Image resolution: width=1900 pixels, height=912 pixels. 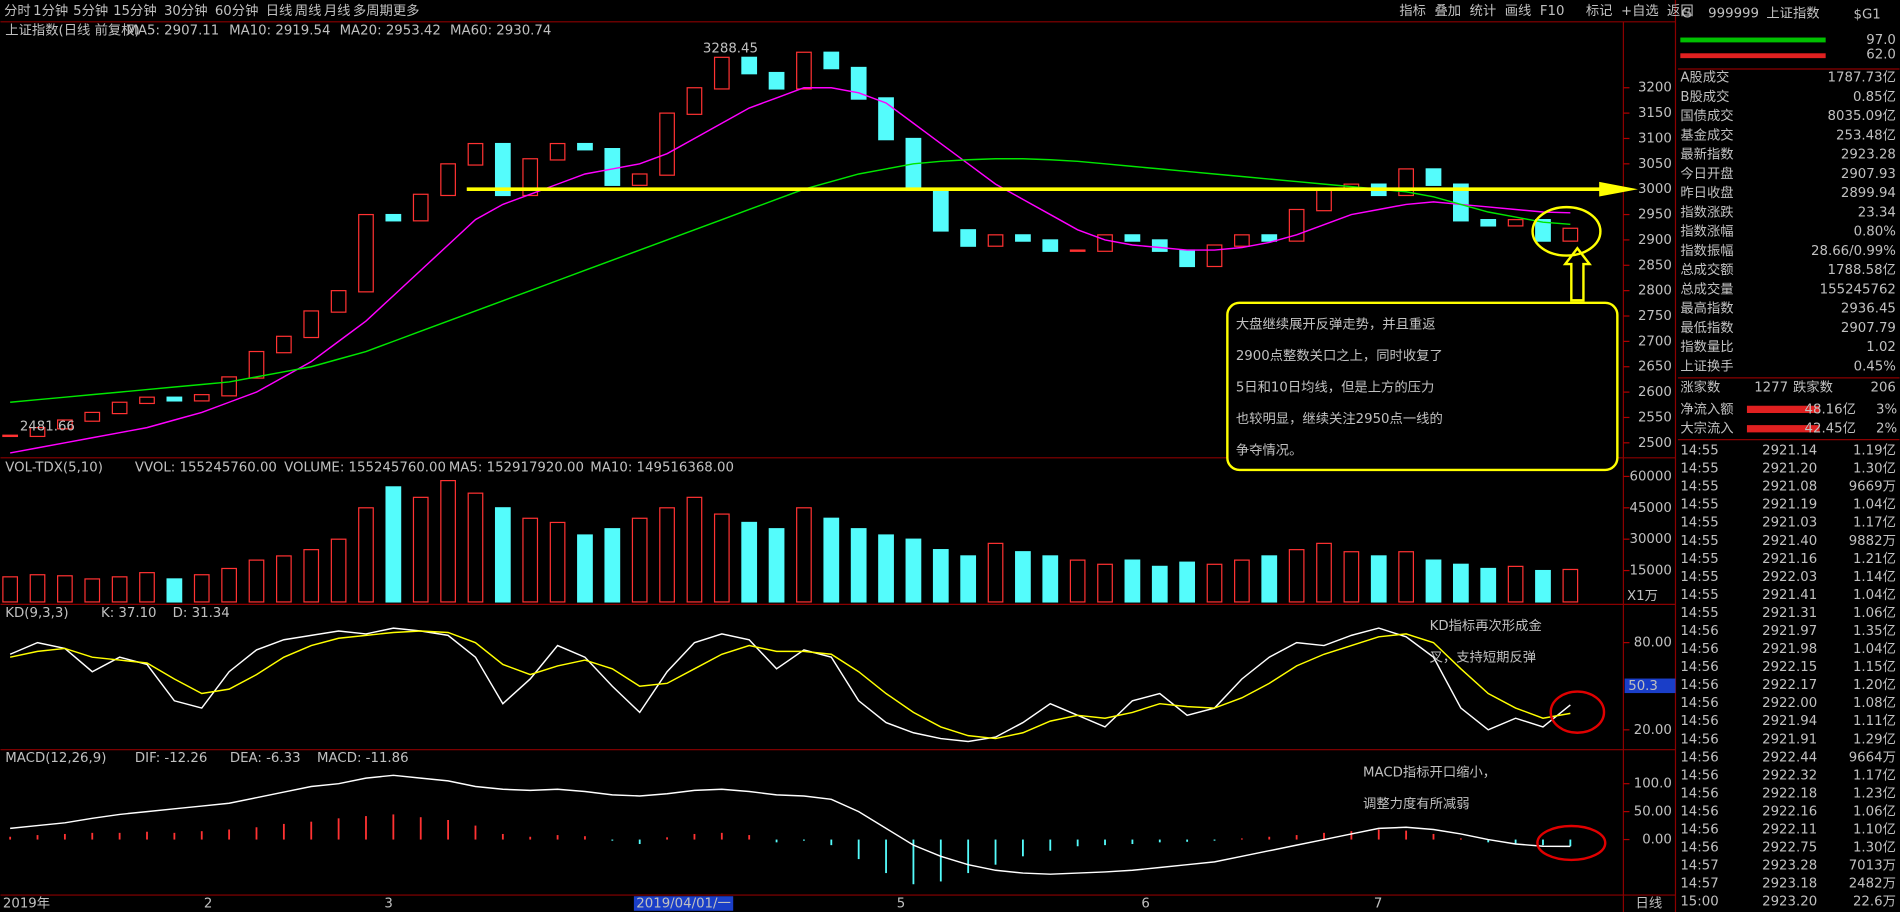 I want to click on tick-volume: 1.06亿, so click(x=1874, y=811).